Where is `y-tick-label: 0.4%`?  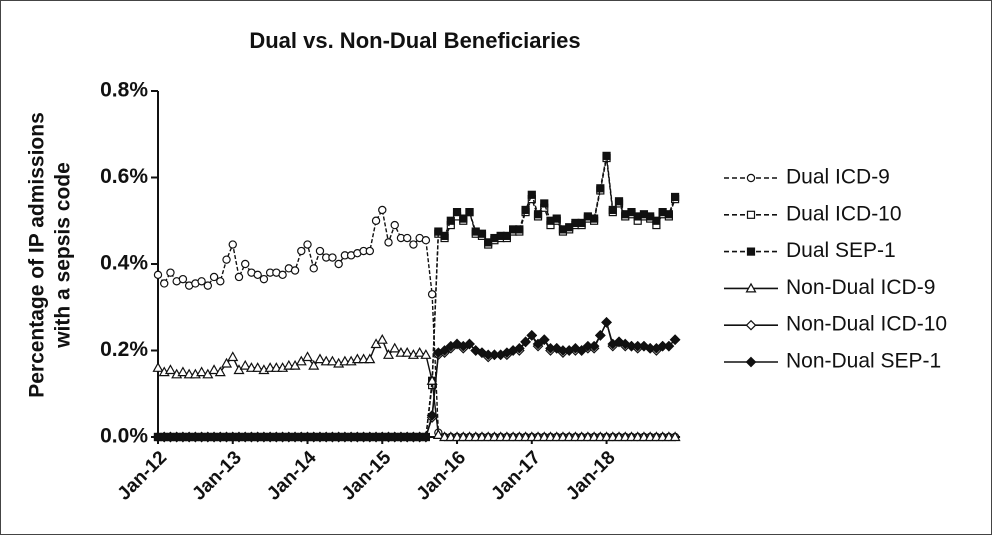 y-tick-label: 0.4% is located at coordinates (124, 263).